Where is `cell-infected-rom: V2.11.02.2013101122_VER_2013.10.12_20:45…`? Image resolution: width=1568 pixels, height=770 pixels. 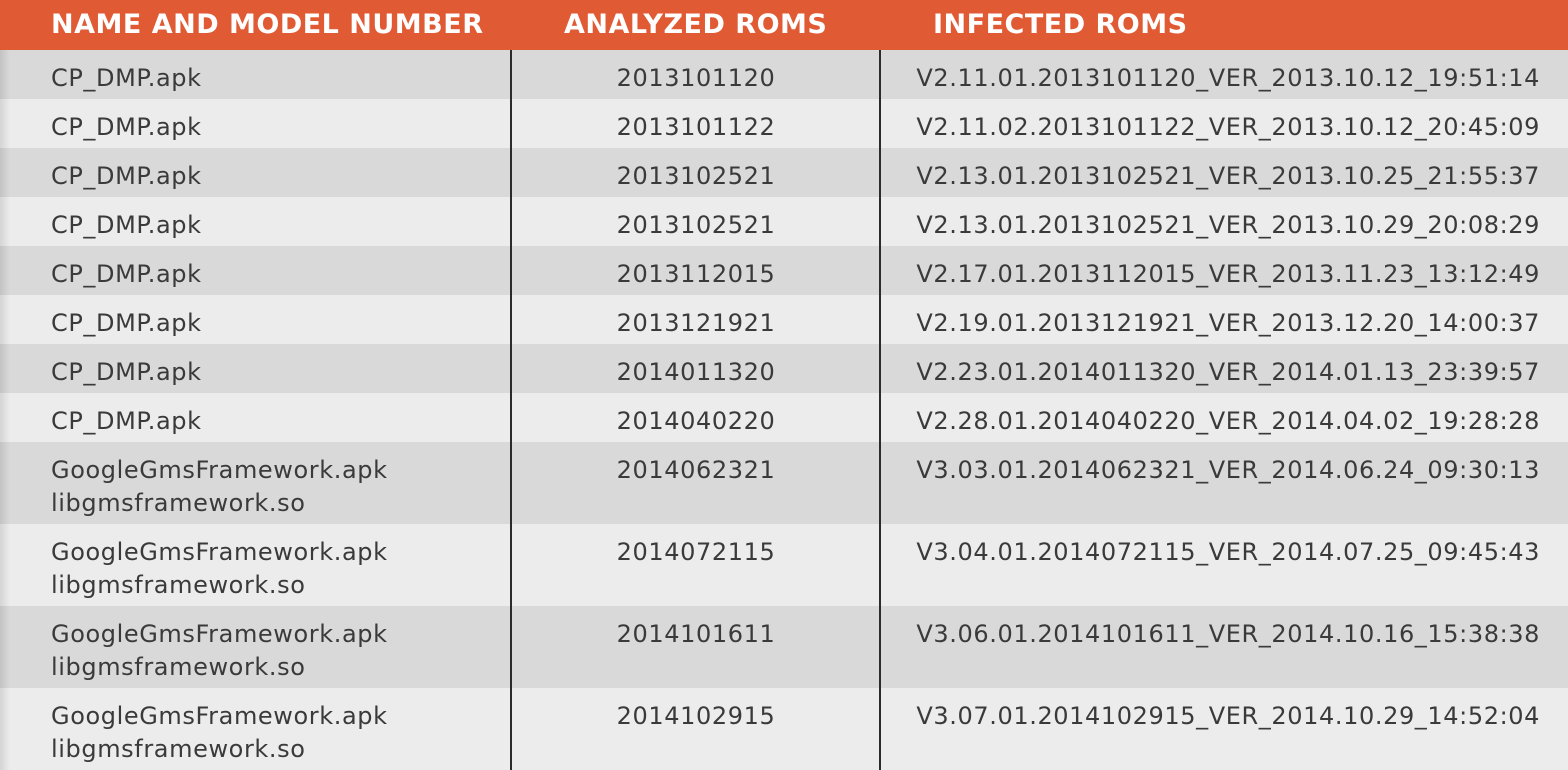 cell-infected-rom: V2.11.02.2013101122_VER_2013.10.12_20:45… is located at coordinates (1228, 127).